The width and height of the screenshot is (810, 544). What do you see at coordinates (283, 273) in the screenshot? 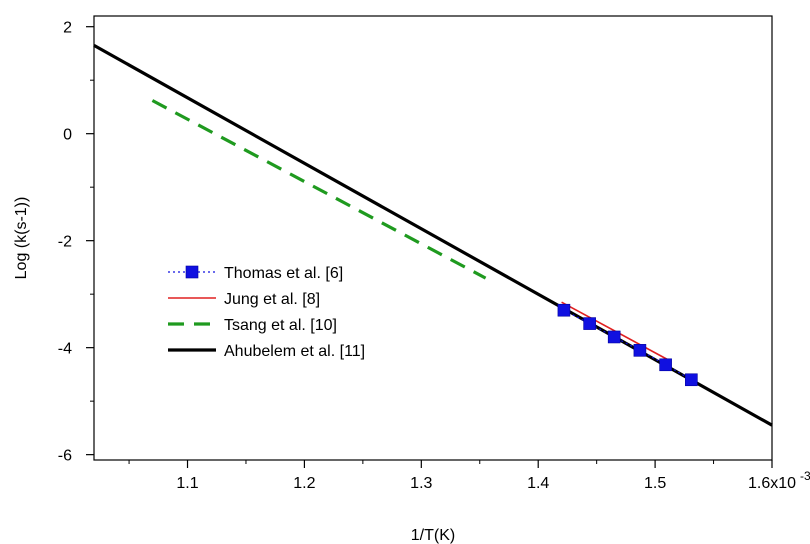
I see `legend-label-0: Thomas et al. [6]` at bounding box center [283, 273].